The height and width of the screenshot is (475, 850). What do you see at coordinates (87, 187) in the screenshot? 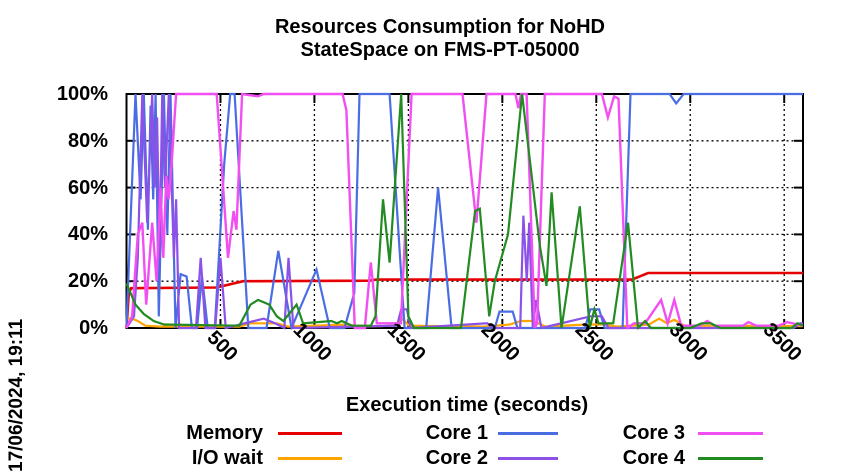
I see `y-tick-label: 60%` at bounding box center [87, 187].